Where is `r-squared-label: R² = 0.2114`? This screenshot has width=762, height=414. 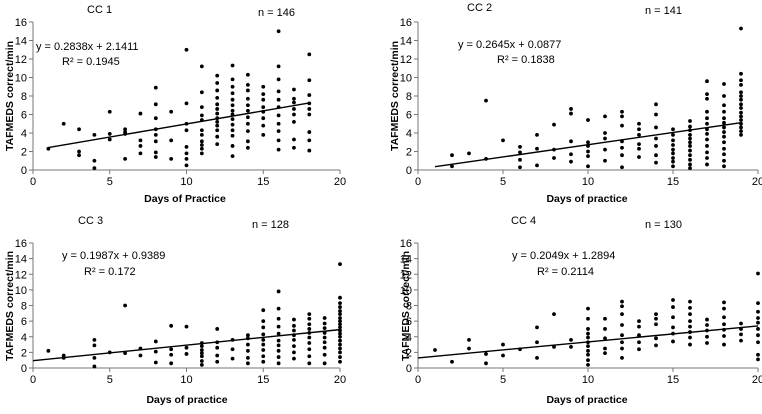 r-squared-label: R² = 0.2114 is located at coordinates (565, 272).